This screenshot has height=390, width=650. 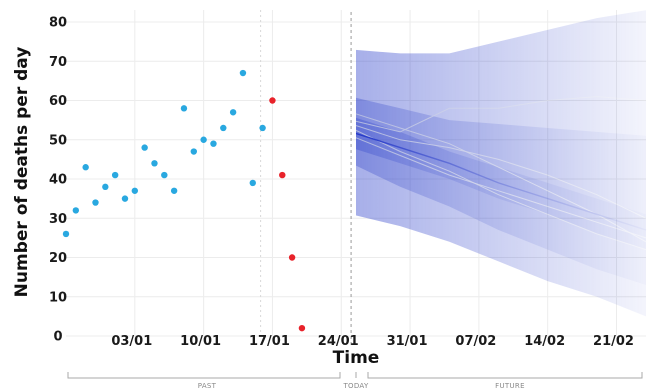 I want to click on y-tick-label: 10, so click(x=58, y=297).